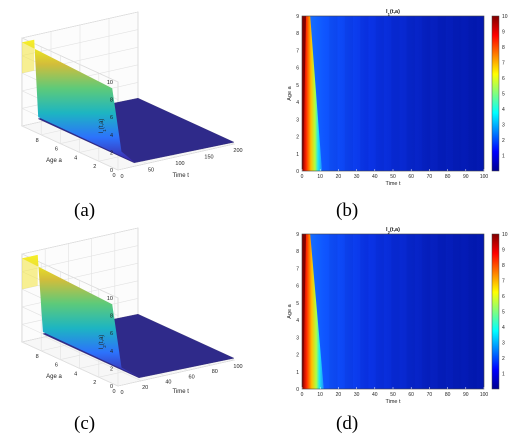  I want to click on y-tick-label: 9, so click(297, 235).